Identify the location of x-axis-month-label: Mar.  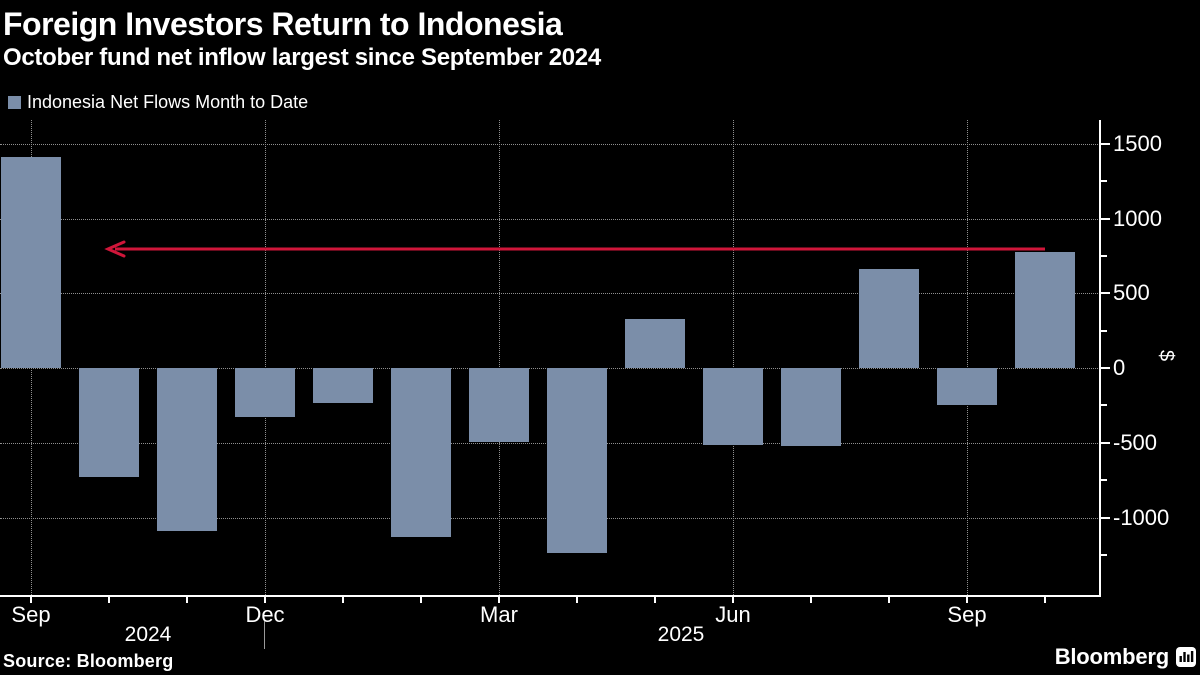
(499, 614).